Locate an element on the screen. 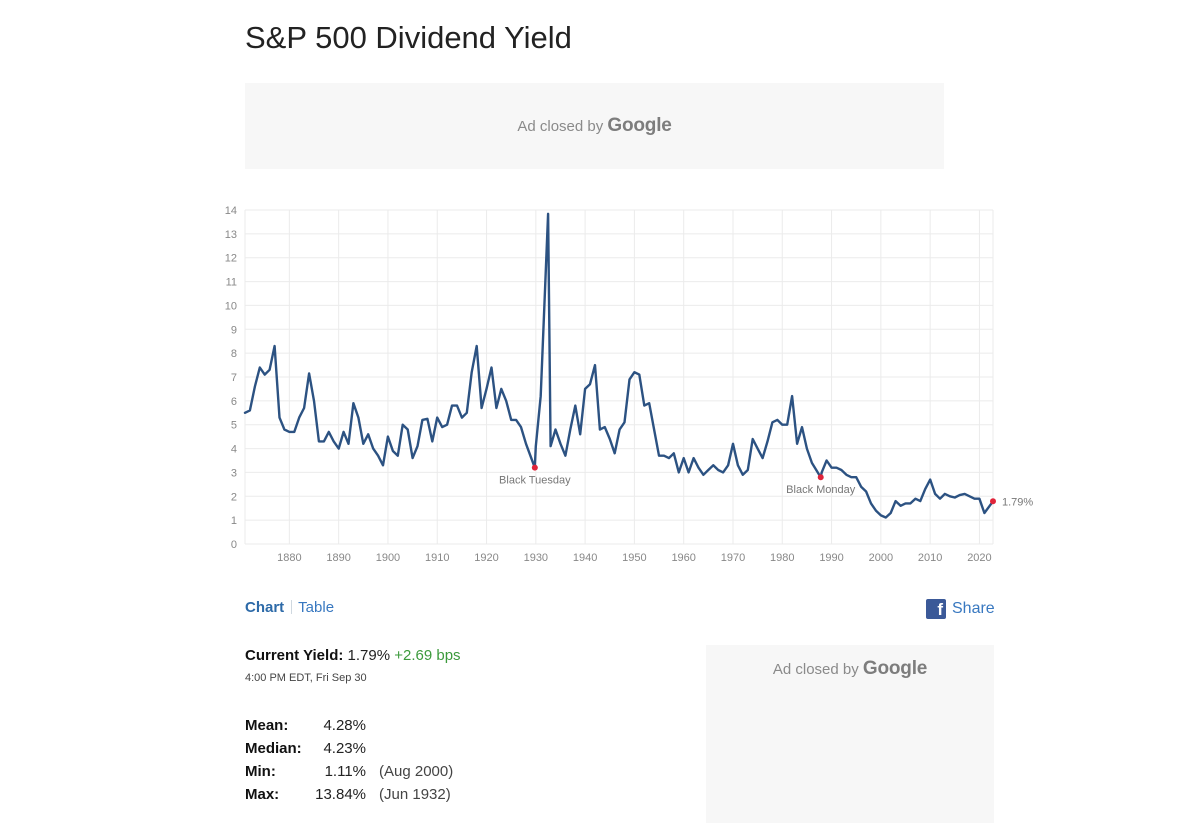 This screenshot has width=1200, height=823. tab-chart: Chart is located at coordinates (265, 607).